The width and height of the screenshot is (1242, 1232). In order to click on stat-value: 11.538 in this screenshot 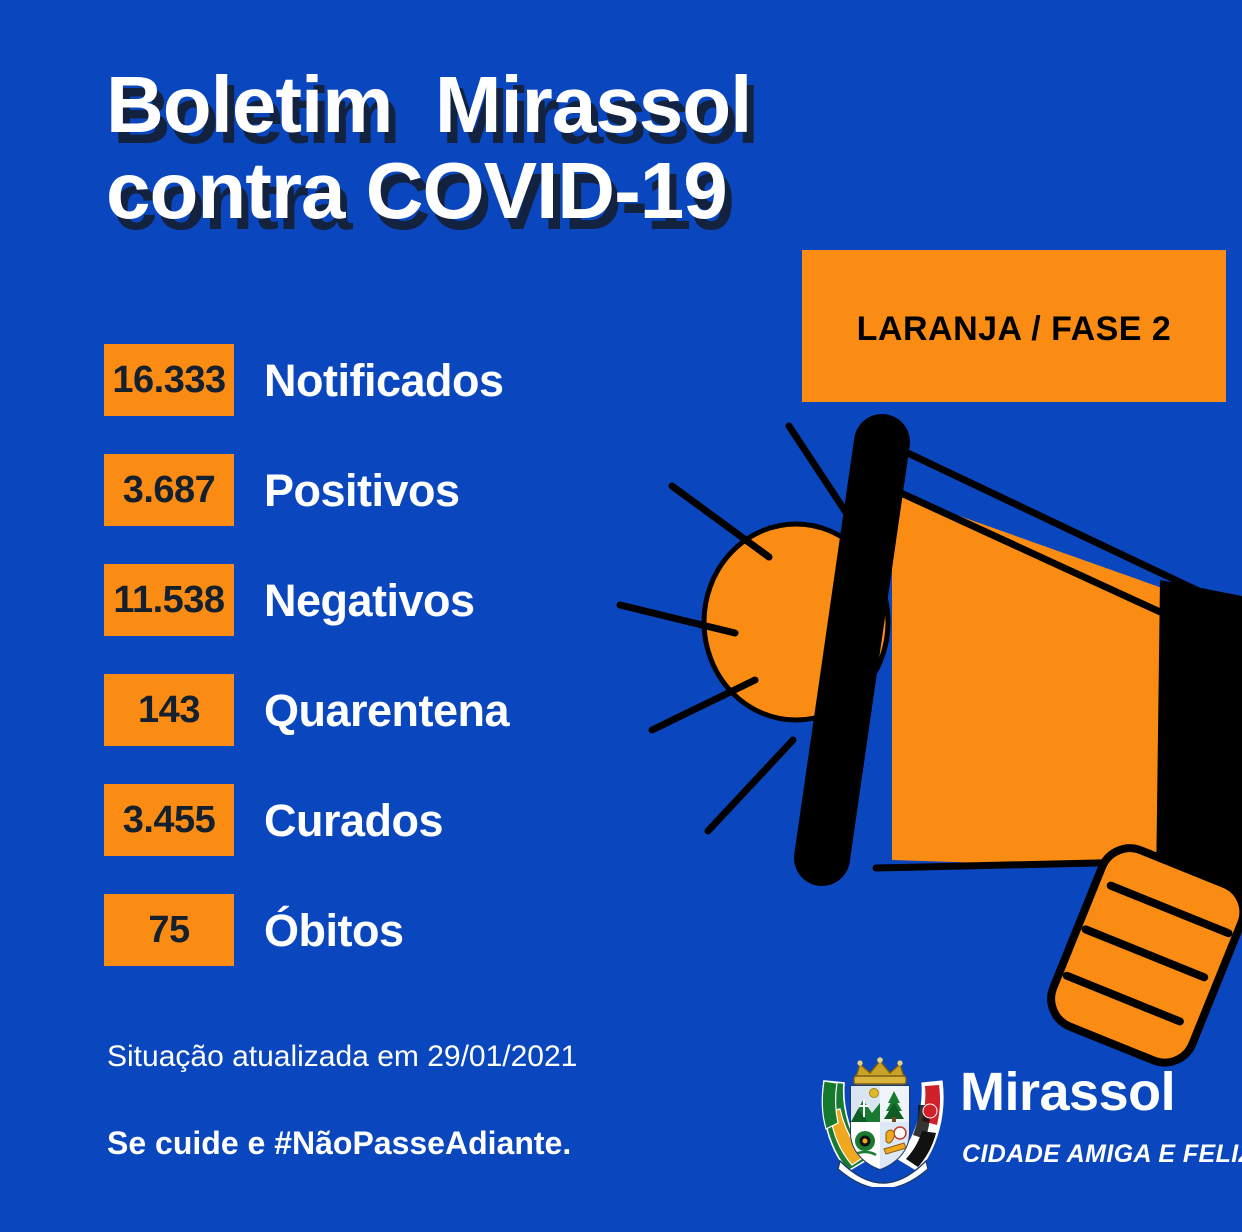, I will do `click(169, 600)`.